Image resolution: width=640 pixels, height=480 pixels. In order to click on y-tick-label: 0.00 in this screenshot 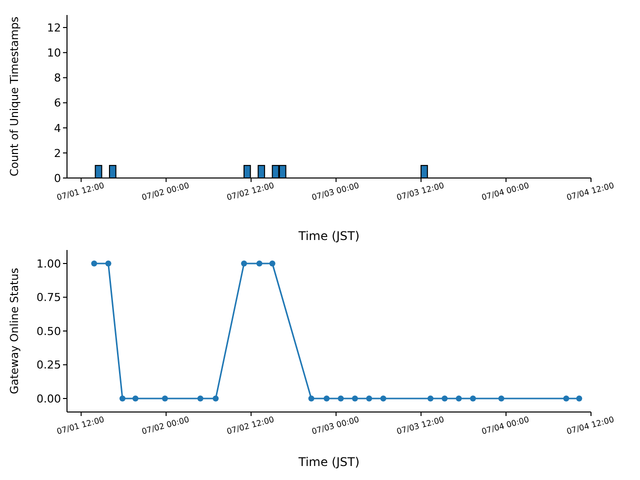, I will do `click(48, 399)`.